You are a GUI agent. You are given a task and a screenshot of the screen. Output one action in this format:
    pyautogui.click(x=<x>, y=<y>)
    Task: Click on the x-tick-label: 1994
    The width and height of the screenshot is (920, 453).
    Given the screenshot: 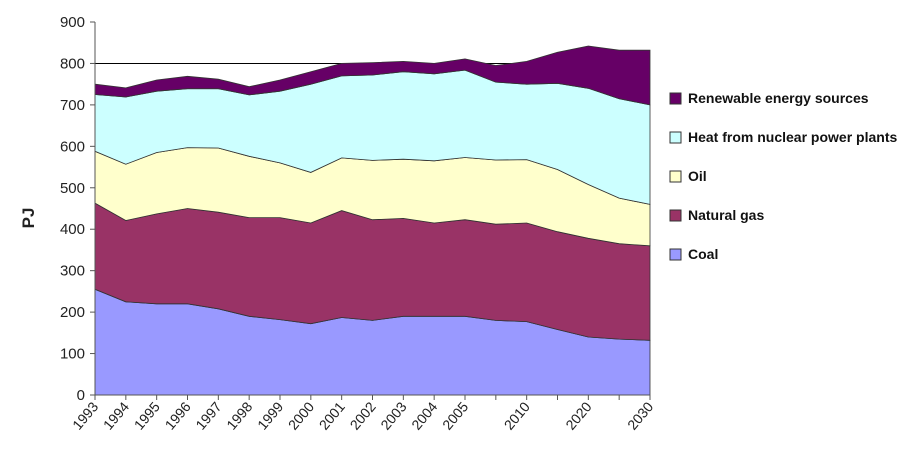 What is the action you would take?
    pyautogui.click(x=116, y=415)
    